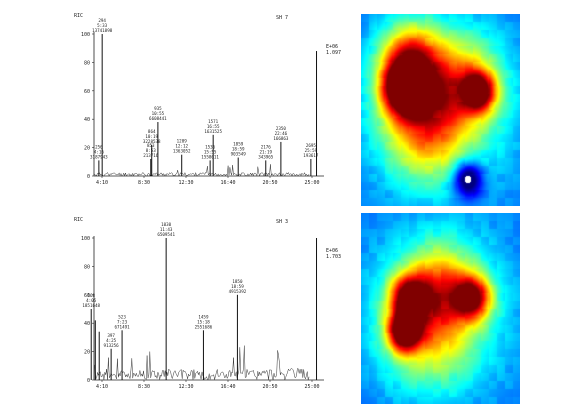 The width and height of the screenshot is (575, 410). Describe the element at coordinates (78, 16) in the screenshot. I see `chrom0-ylabel: RIC` at that location.